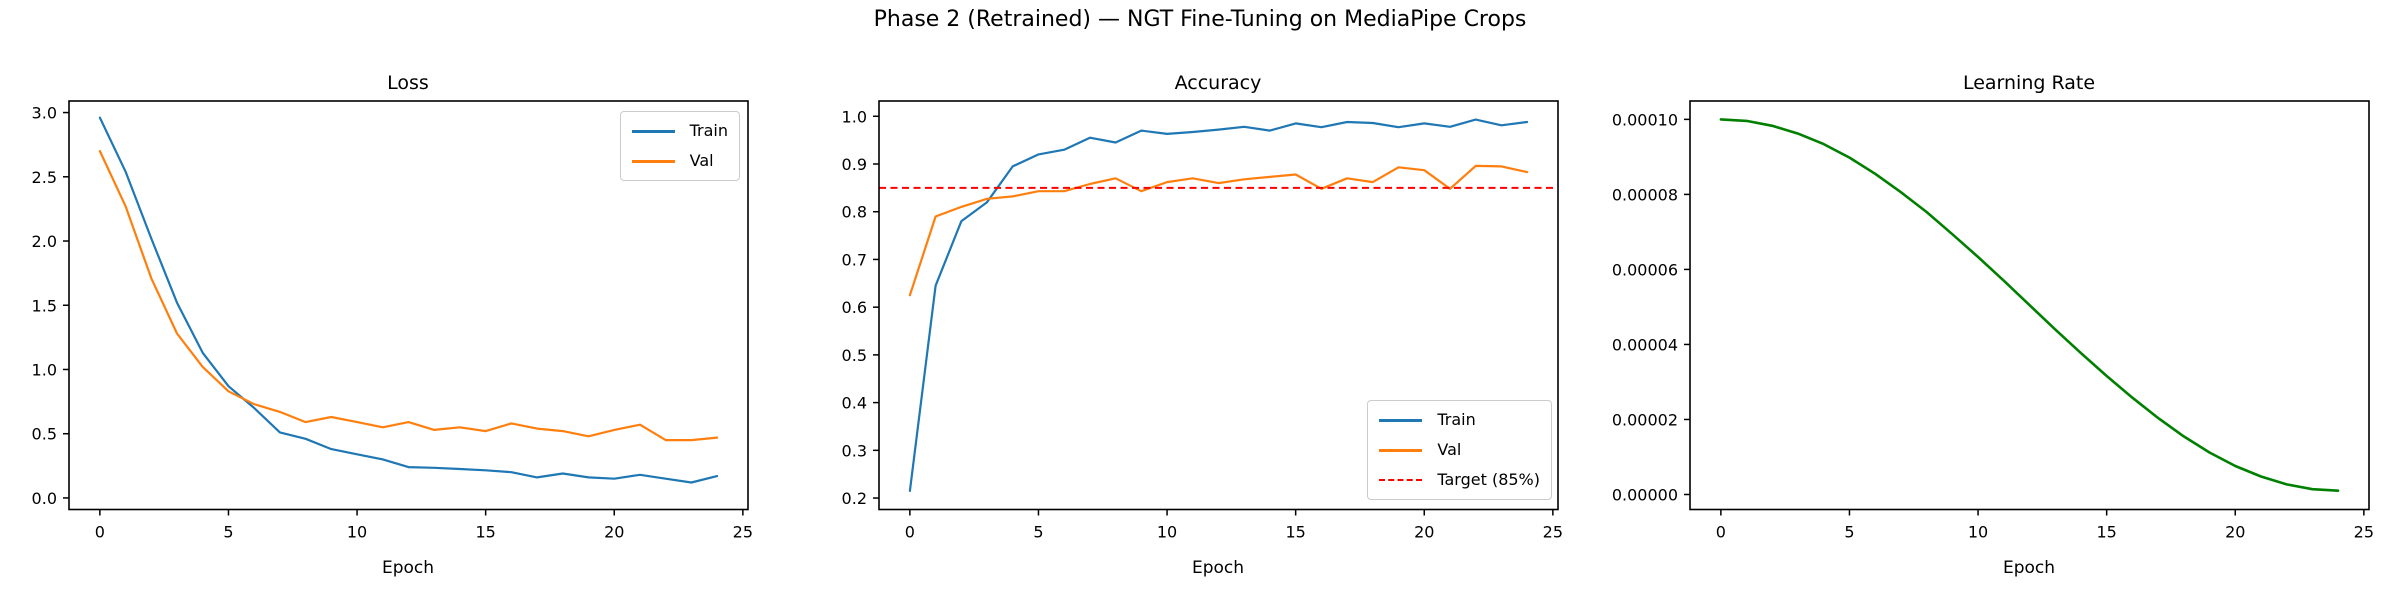  I want to click on y-tick-label: 0.00000, so click(1645, 494).